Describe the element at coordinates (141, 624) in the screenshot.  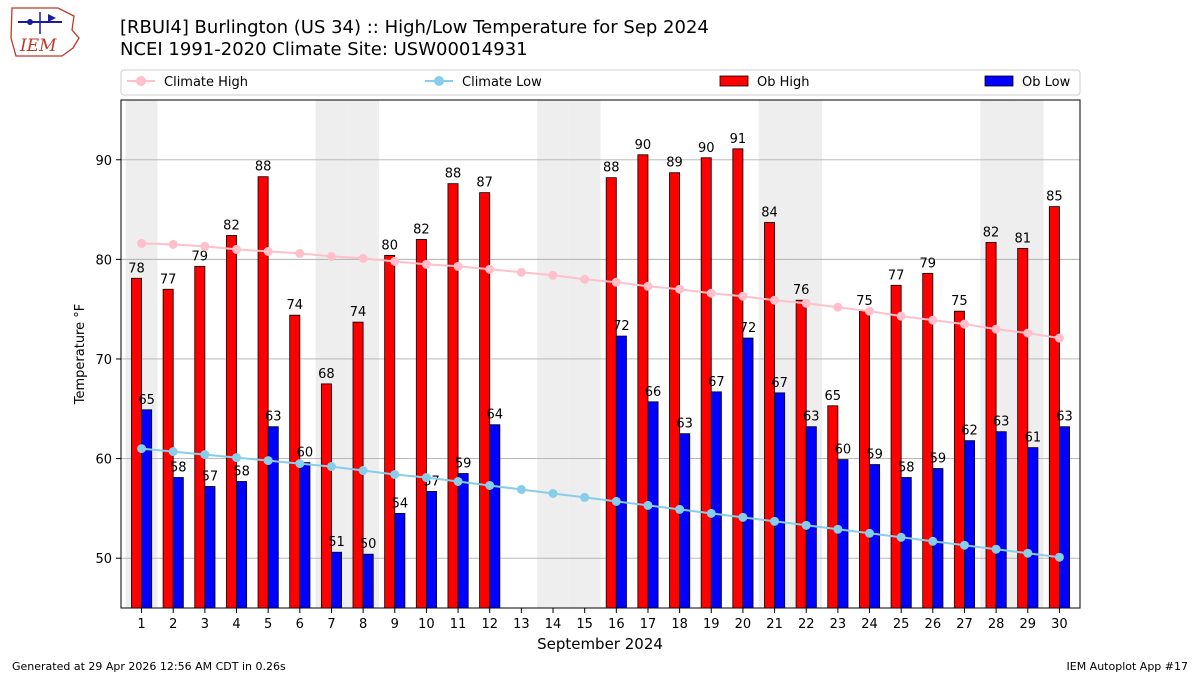
I see `x-tick-label: 1` at that location.